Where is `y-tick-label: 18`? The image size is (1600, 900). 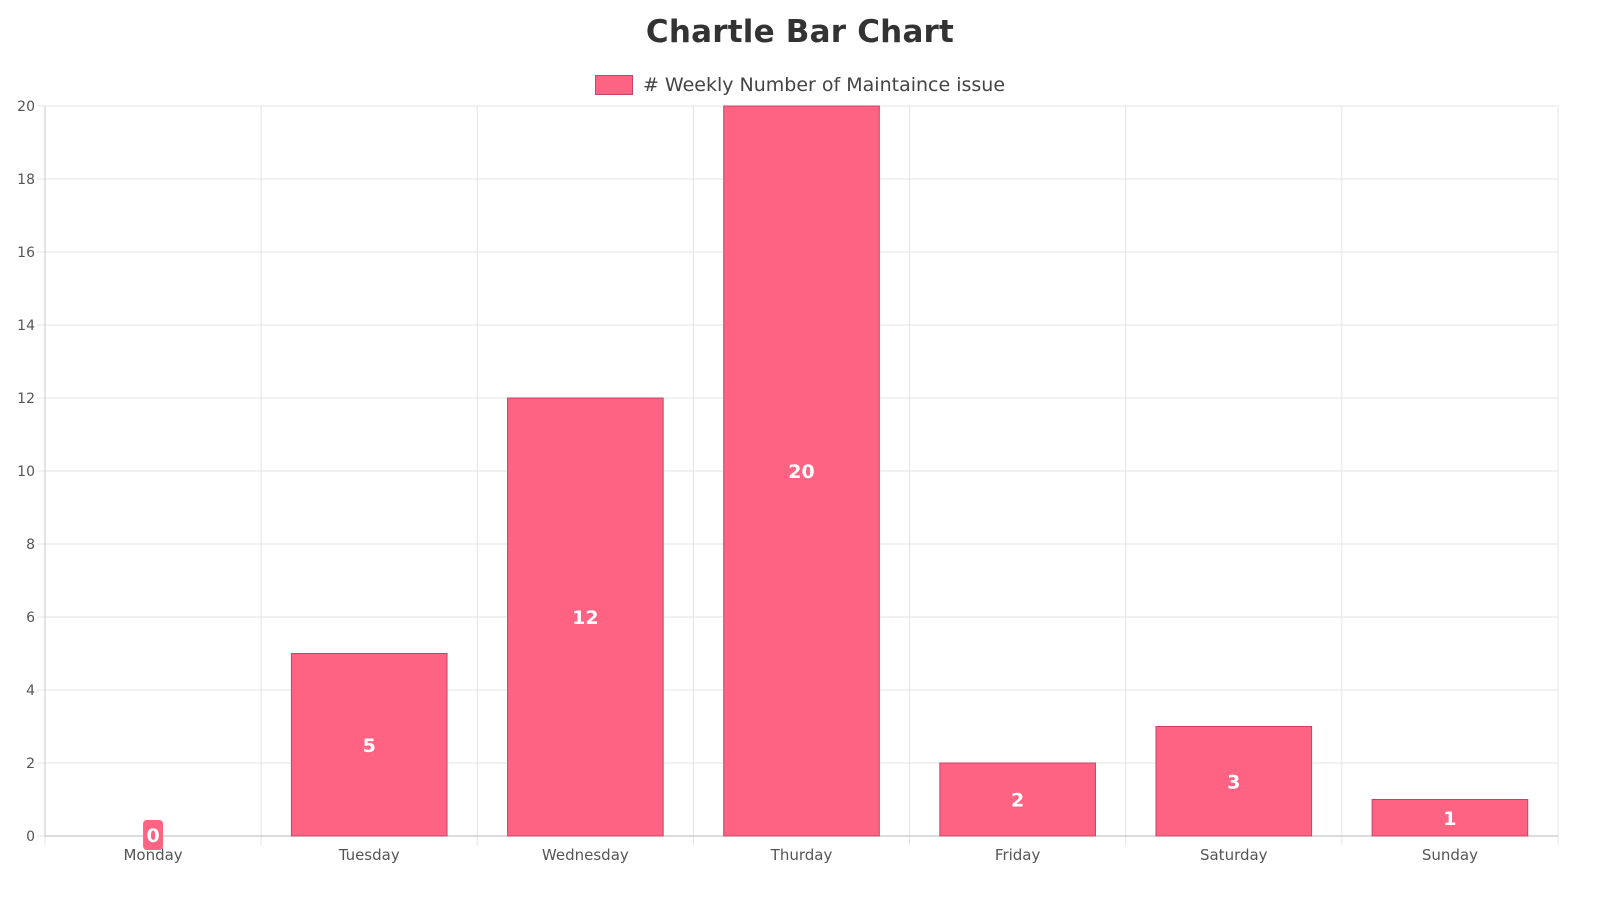 y-tick-label: 18 is located at coordinates (26, 180).